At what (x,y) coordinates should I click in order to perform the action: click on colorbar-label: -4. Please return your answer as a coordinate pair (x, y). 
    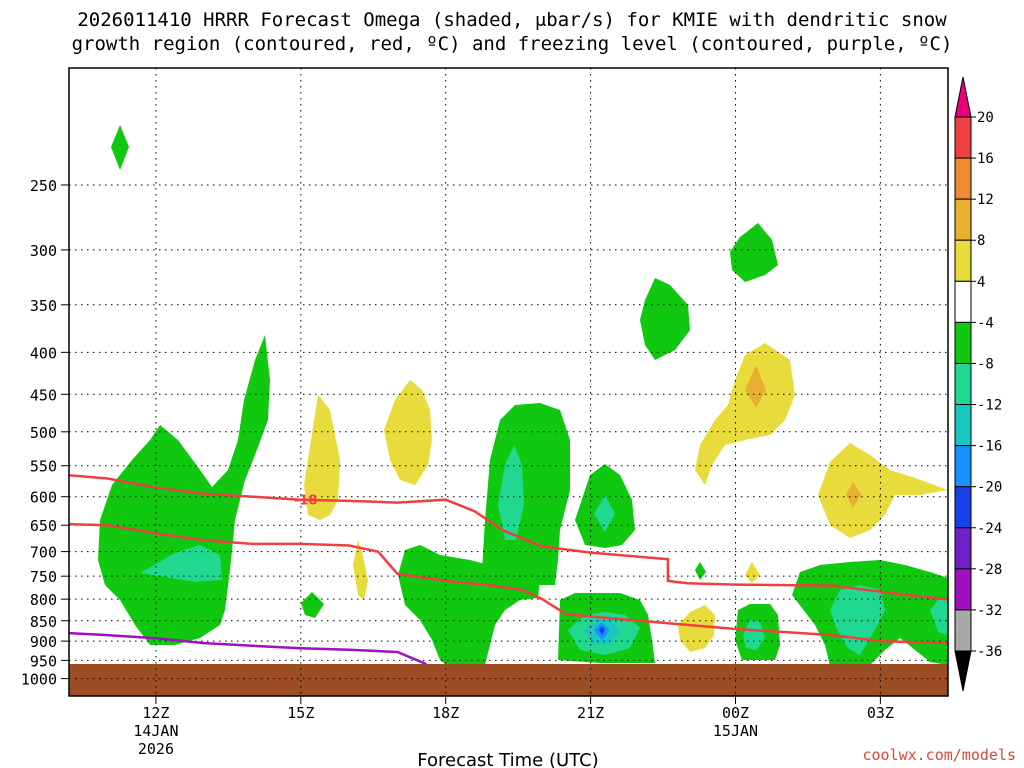
    Looking at the image, I should click on (985, 323).